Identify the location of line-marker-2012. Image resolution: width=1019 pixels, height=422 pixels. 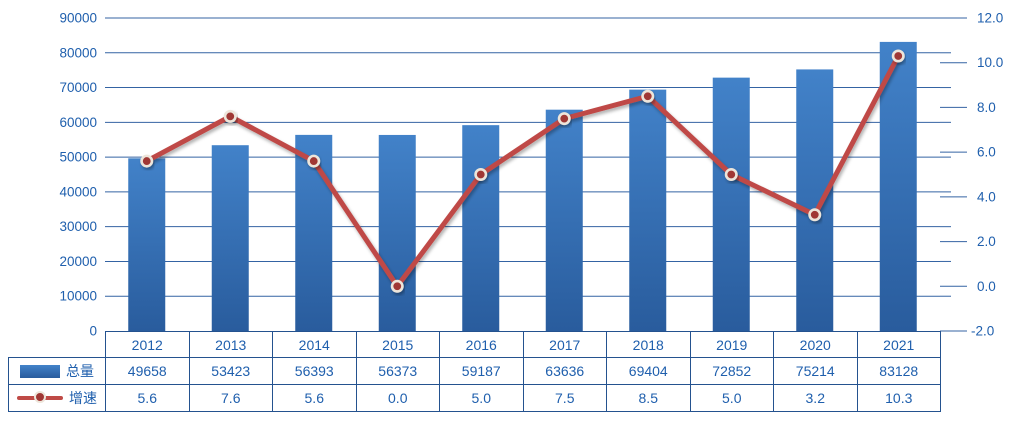
(147, 161).